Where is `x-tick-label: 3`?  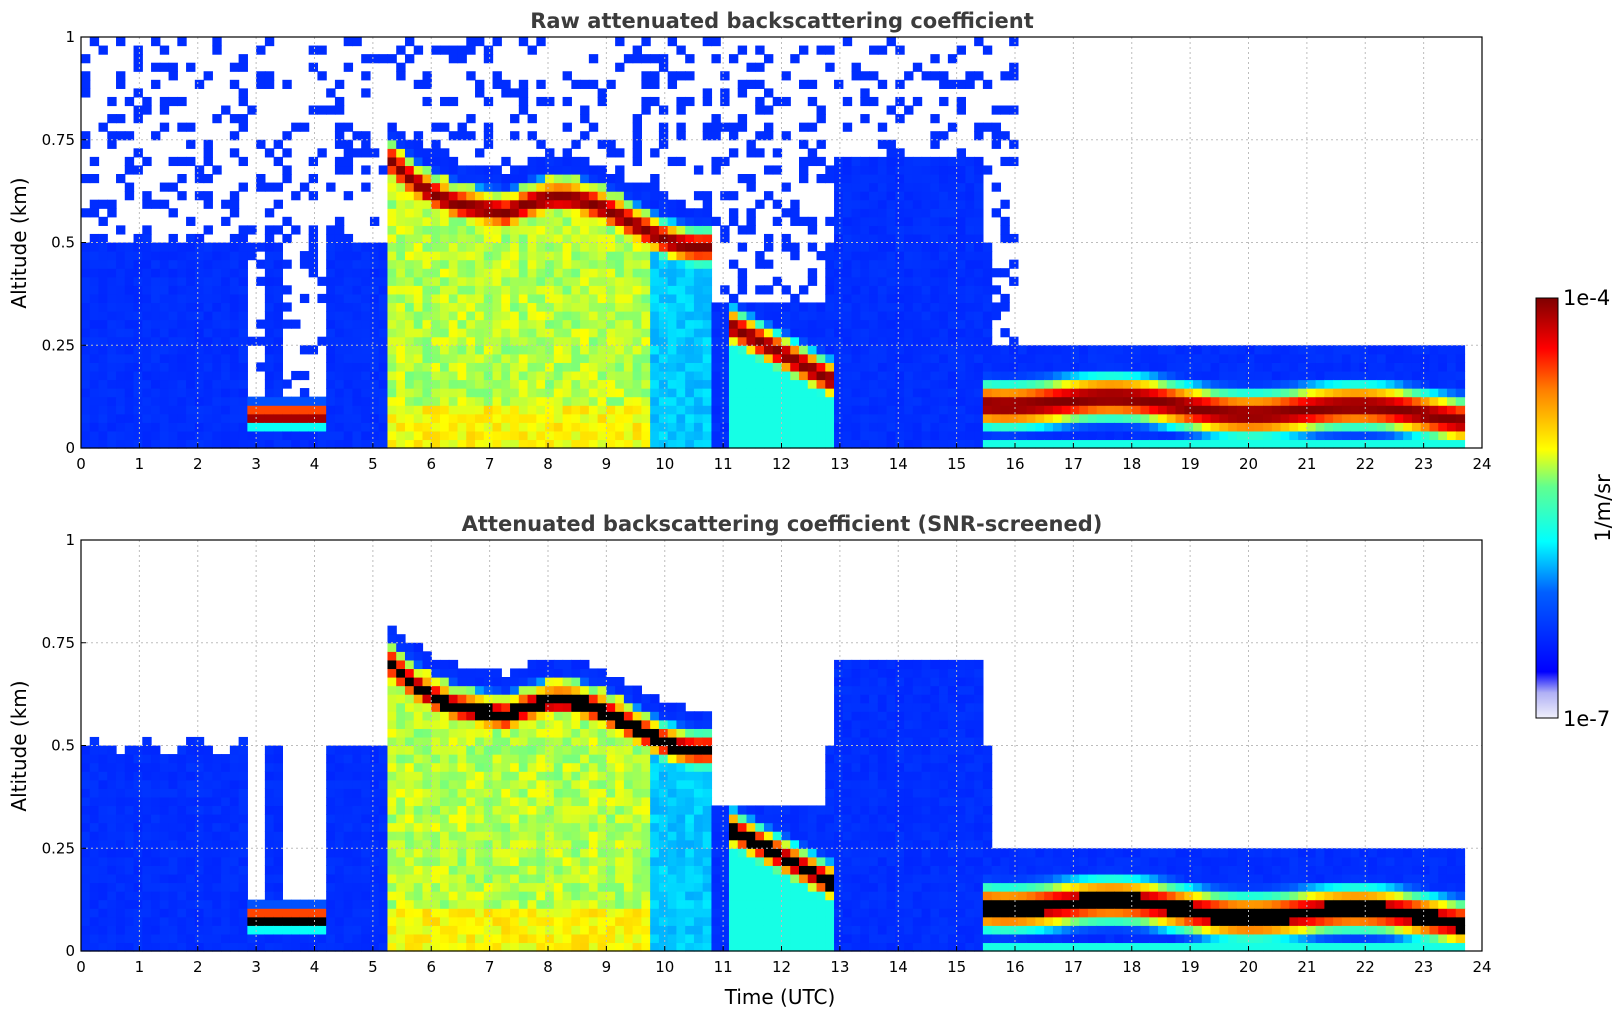
x-tick-label: 3 is located at coordinates (256, 464).